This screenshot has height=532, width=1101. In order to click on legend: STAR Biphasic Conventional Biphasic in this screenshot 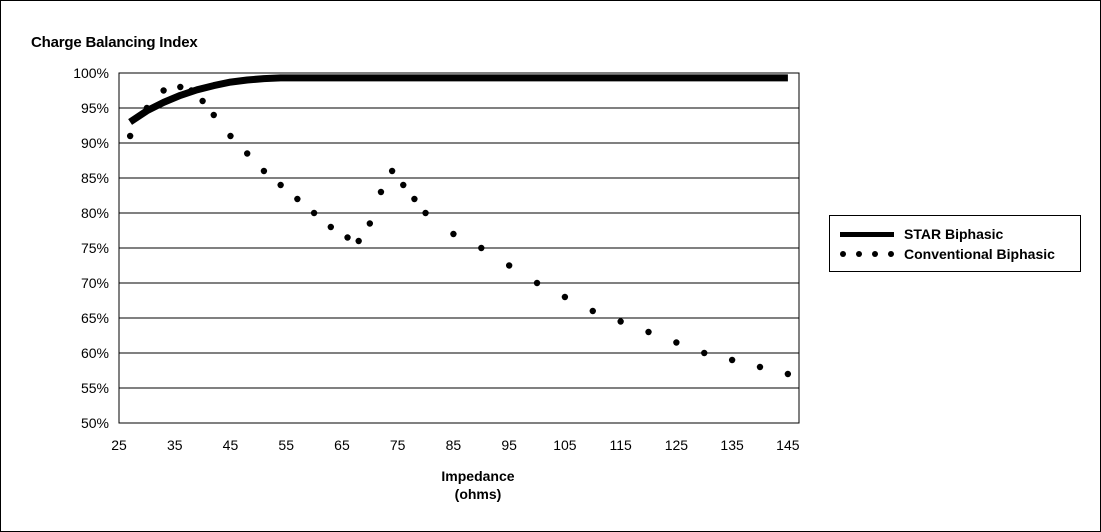, I will do `click(955, 243)`.